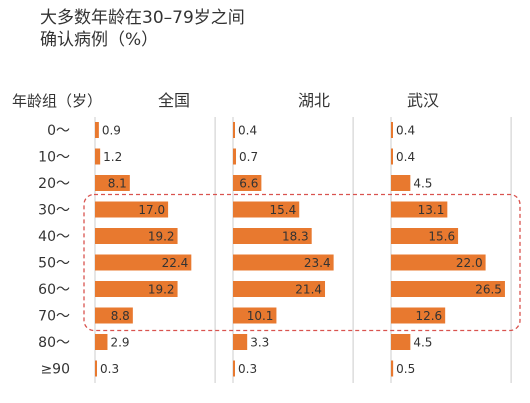  I want to click on age-tick-label: 40～, so click(54, 237).